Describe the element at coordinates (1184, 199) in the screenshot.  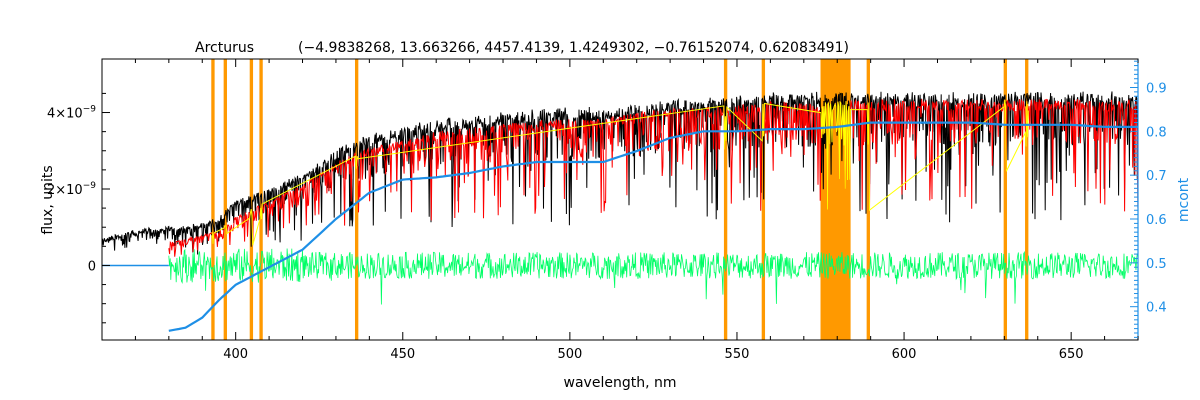
I see `y2-axis-label: mcont` at that location.